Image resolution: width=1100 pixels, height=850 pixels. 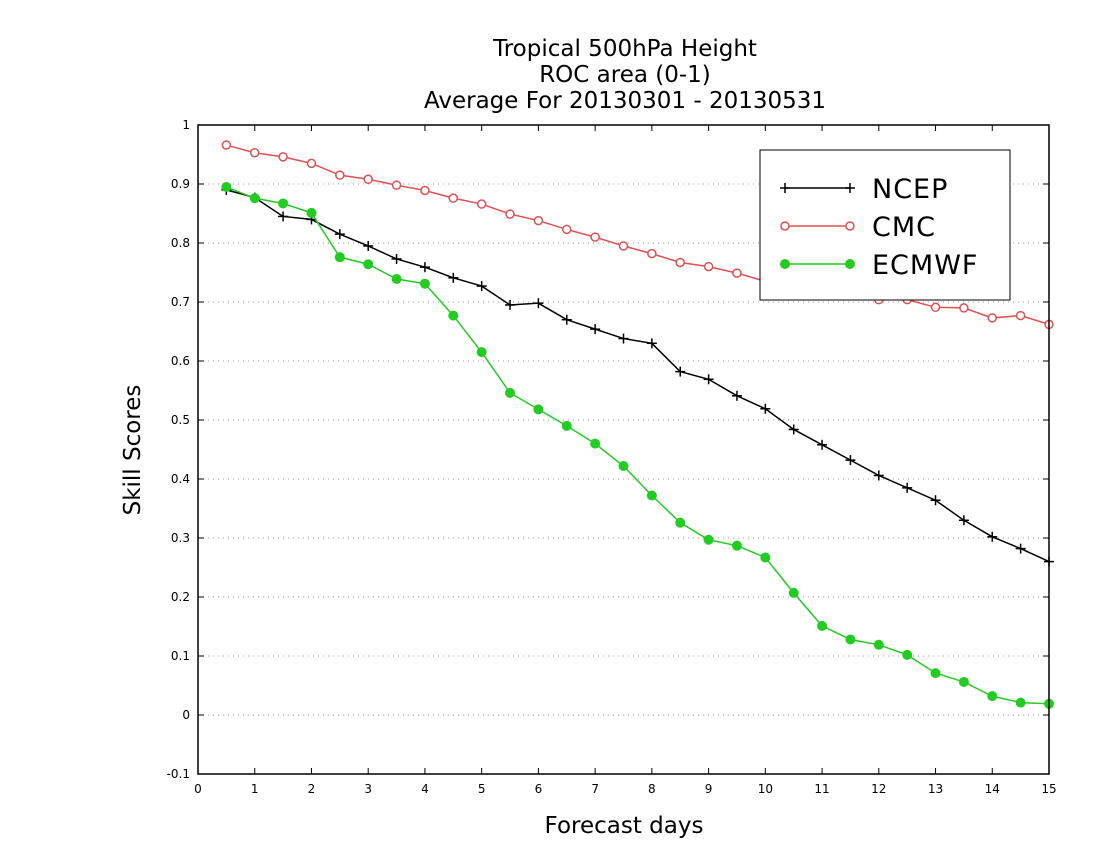 I want to click on x-tick-label: 2, so click(x=312, y=789).